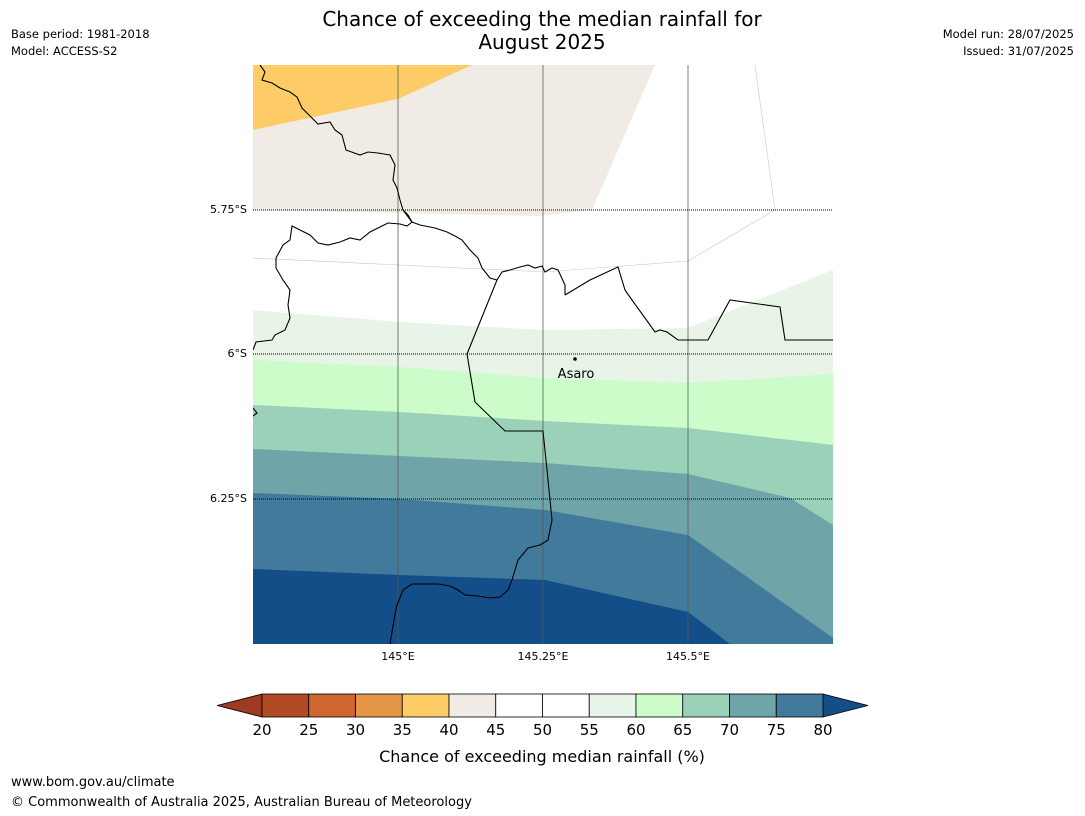 The height and width of the screenshot is (816, 1085). I want to click on colorbar-label: Chance of exceeding median rainfall (%), so click(542, 756).